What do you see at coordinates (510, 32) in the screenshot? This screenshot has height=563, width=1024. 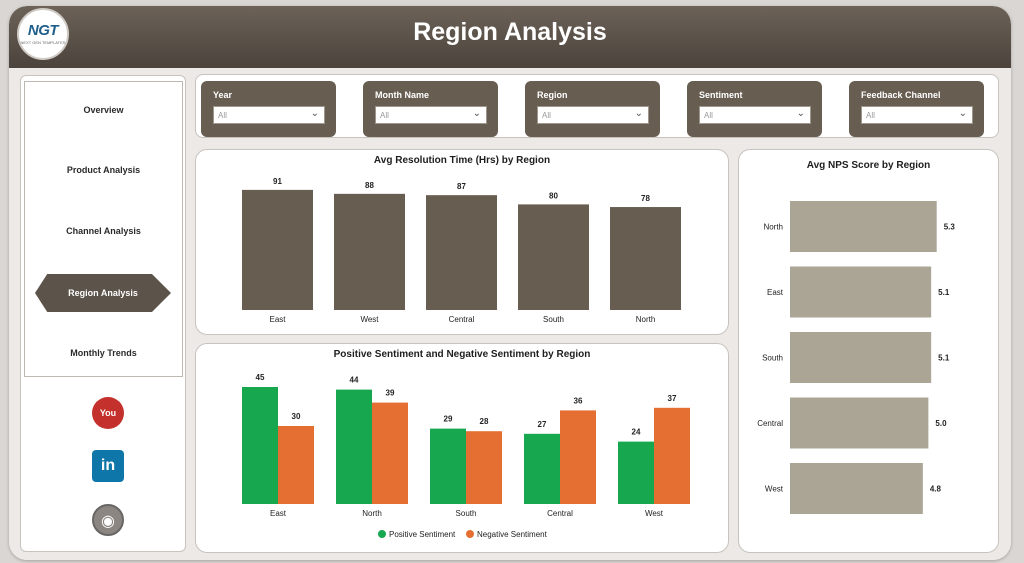 I see `page-title: Region Analysis` at bounding box center [510, 32].